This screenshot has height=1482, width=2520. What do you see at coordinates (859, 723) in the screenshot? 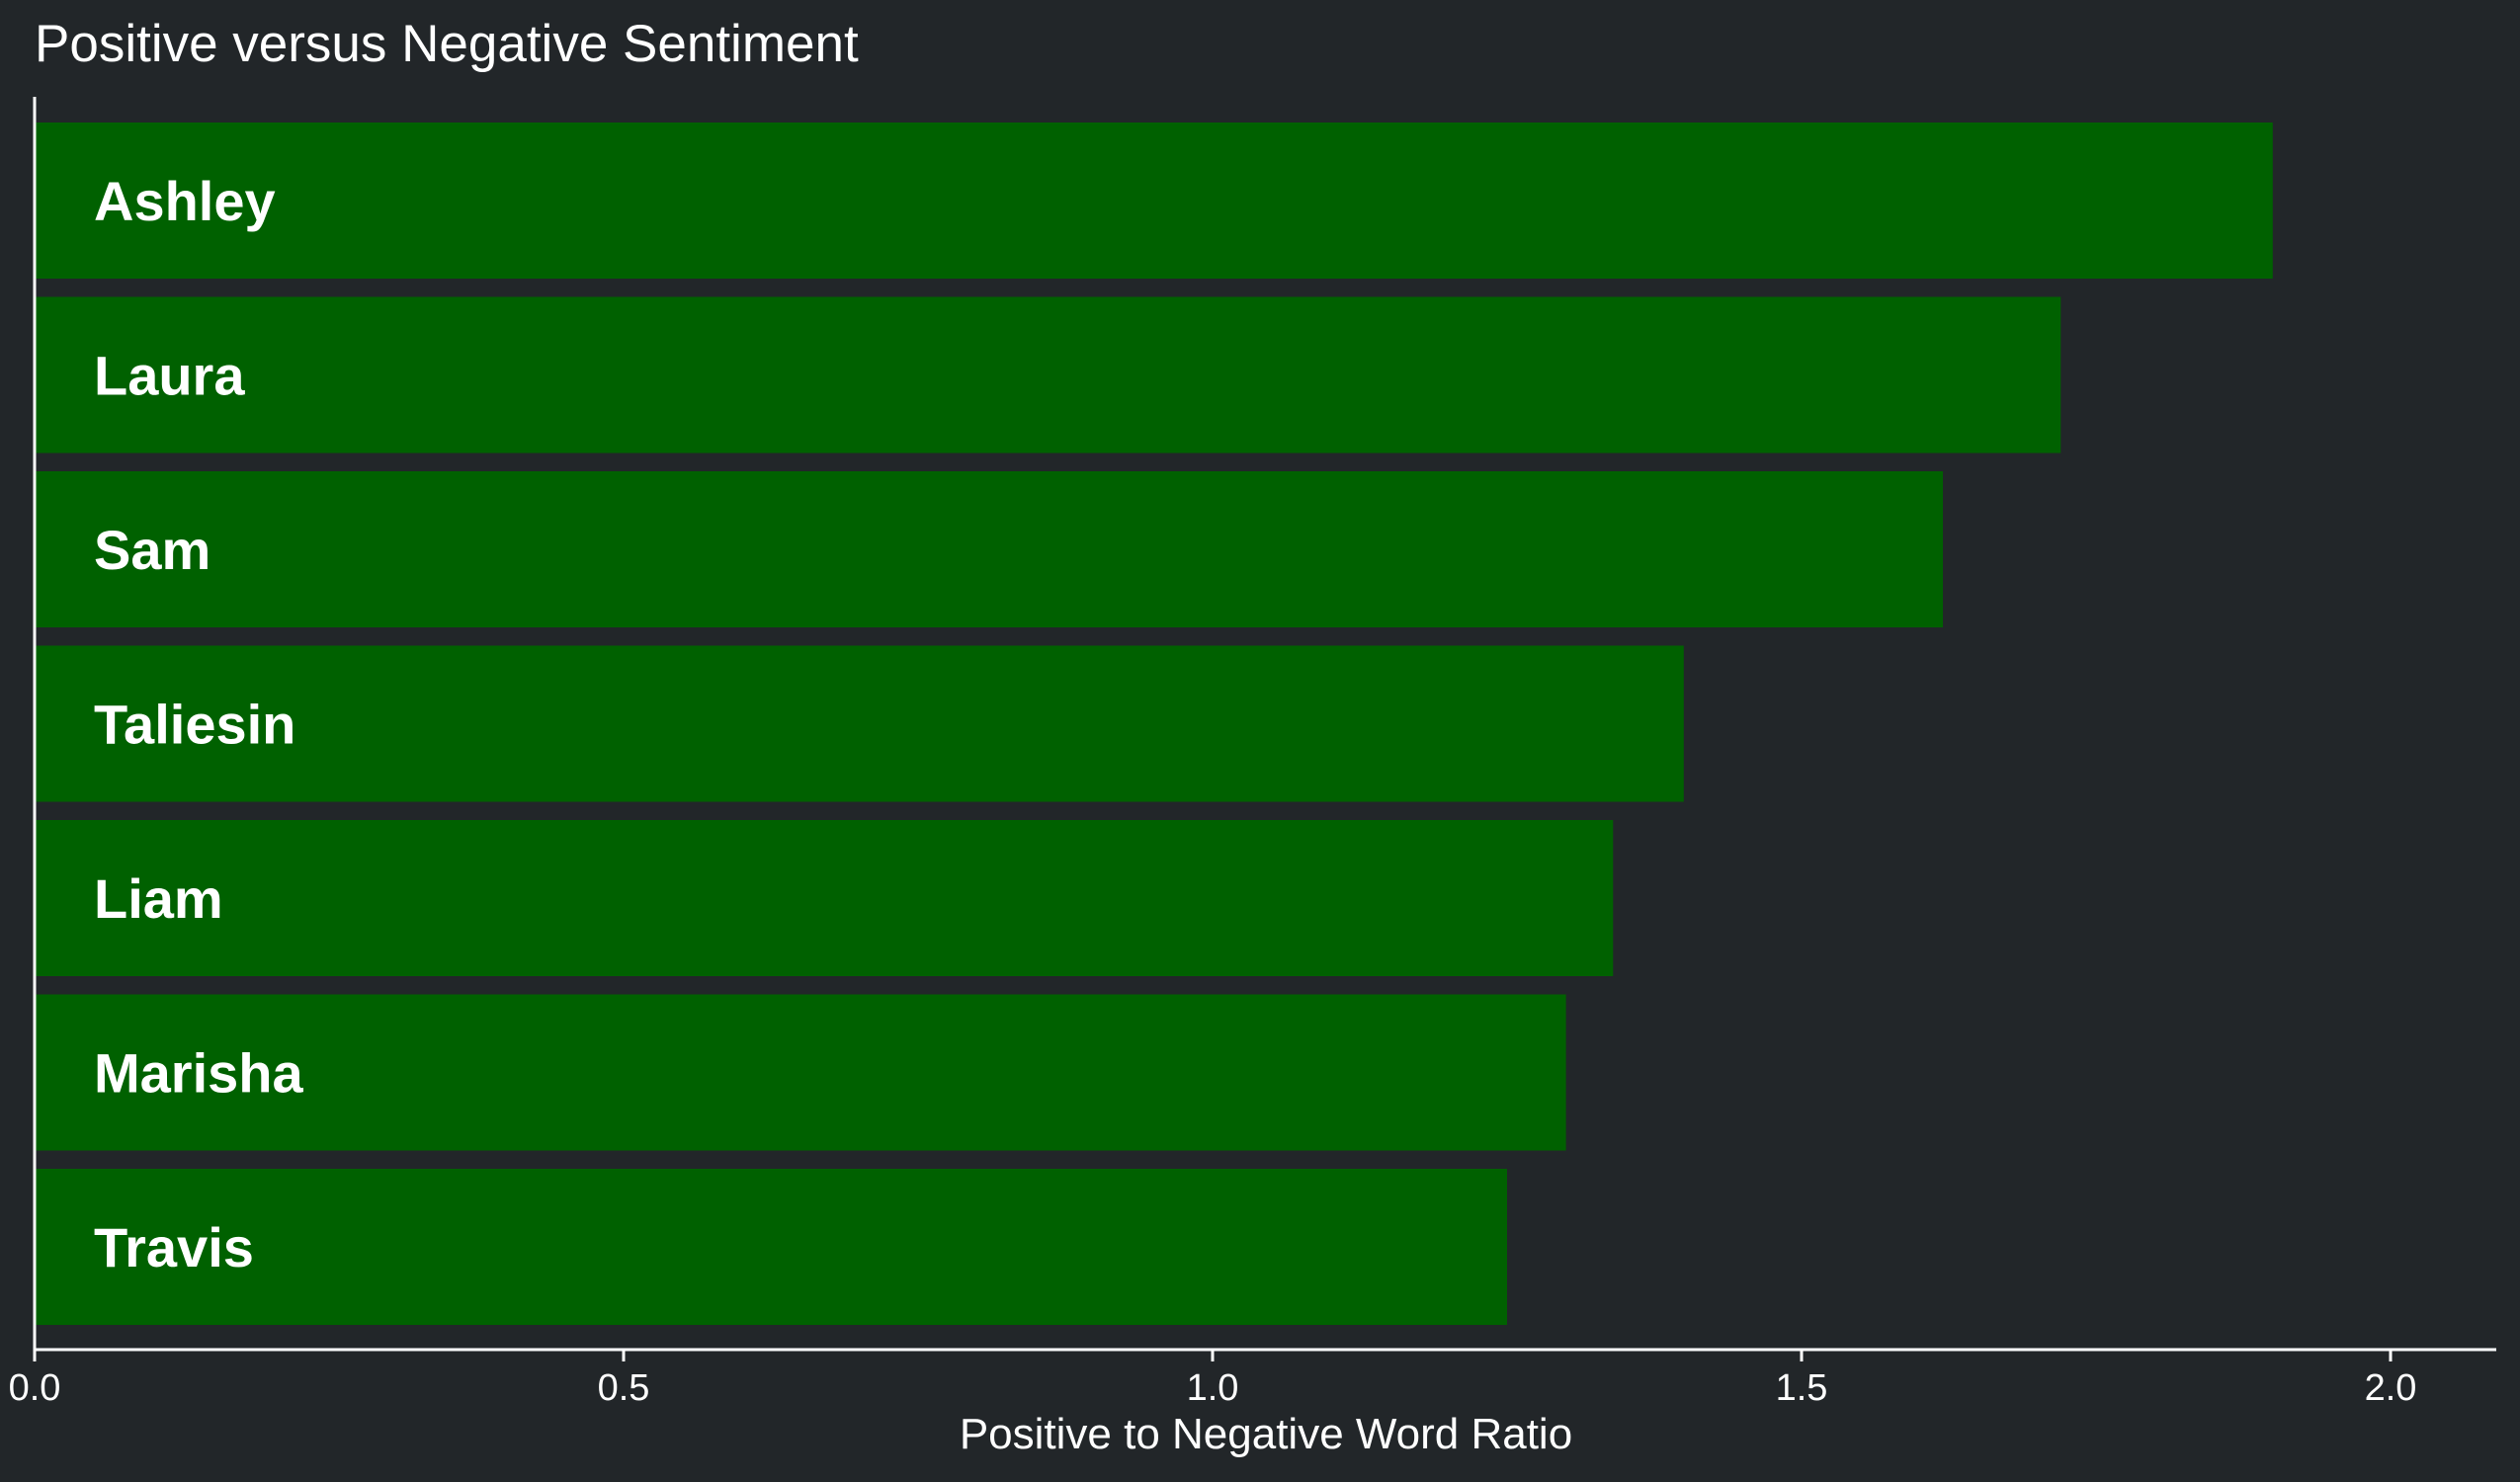
I see `bar-taliesin` at bounding box center [859, 723].